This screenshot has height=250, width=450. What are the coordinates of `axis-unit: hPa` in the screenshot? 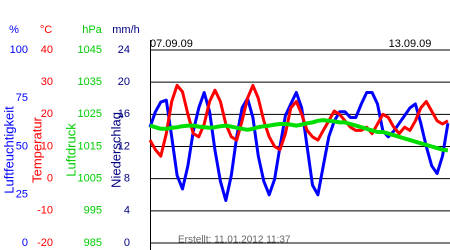 It's located at (92, 30).